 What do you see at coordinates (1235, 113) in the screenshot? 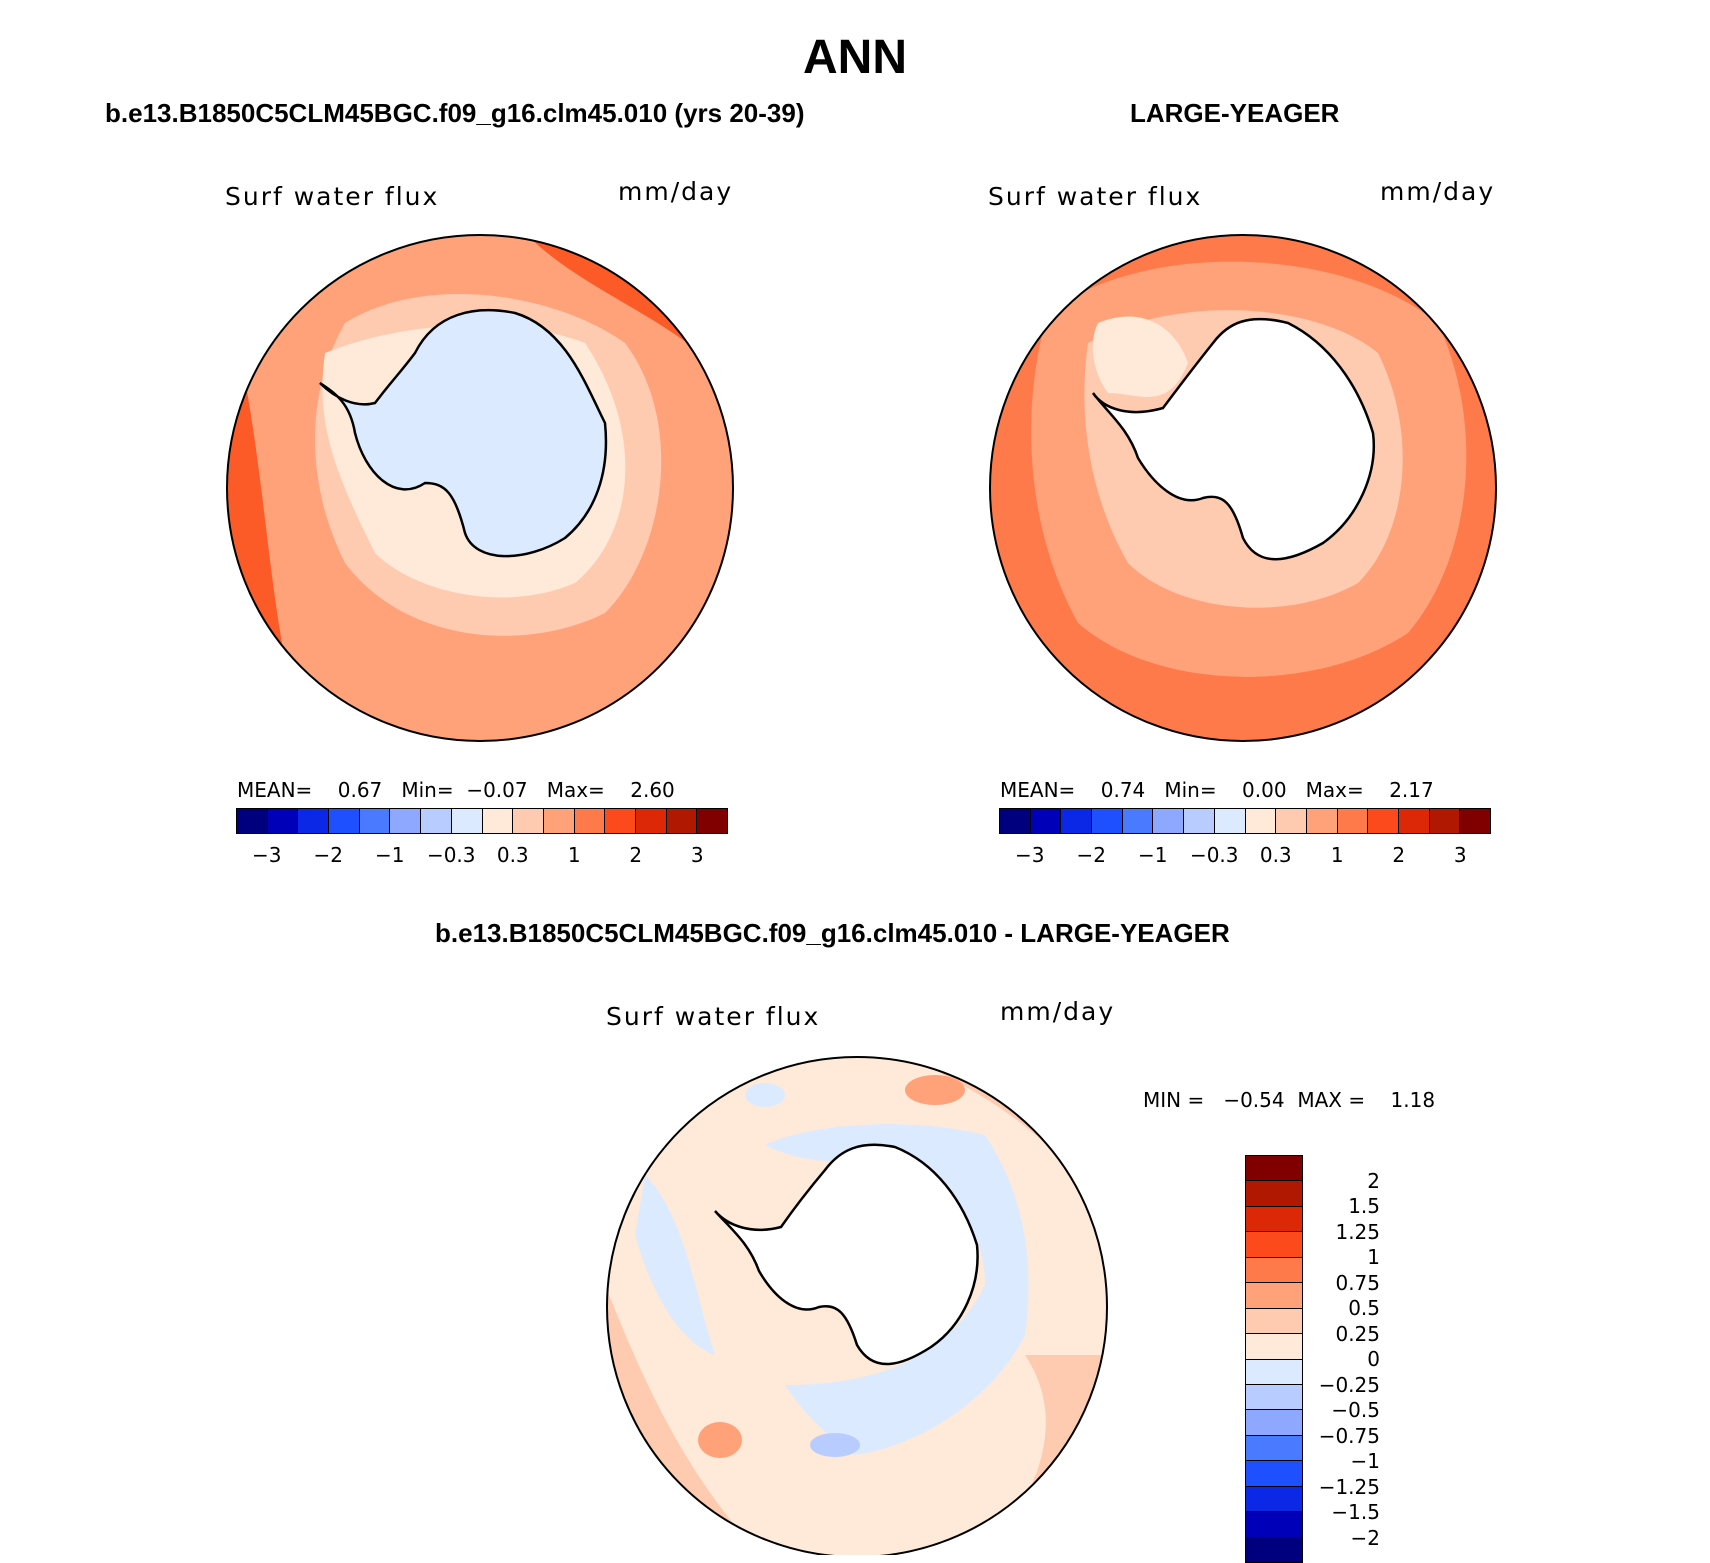
I see `obs-case-title: LARGE-YEAGER` at bounding box center [1235, 113].